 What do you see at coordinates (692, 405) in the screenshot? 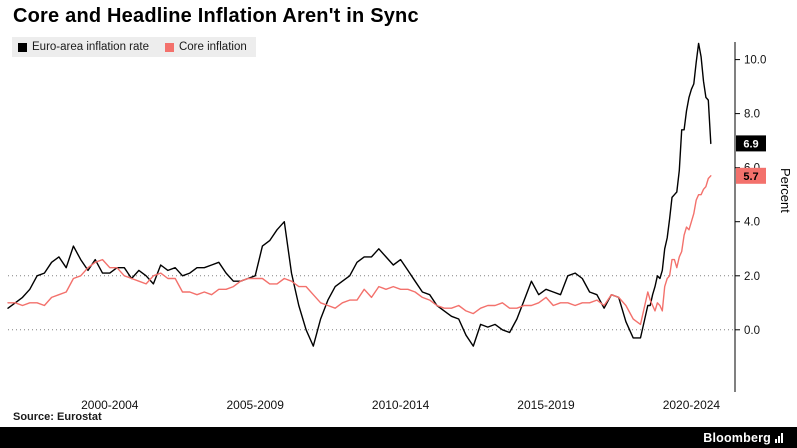
I see `x-tick-label: 2020-2024` at bounding box center [692, 405].